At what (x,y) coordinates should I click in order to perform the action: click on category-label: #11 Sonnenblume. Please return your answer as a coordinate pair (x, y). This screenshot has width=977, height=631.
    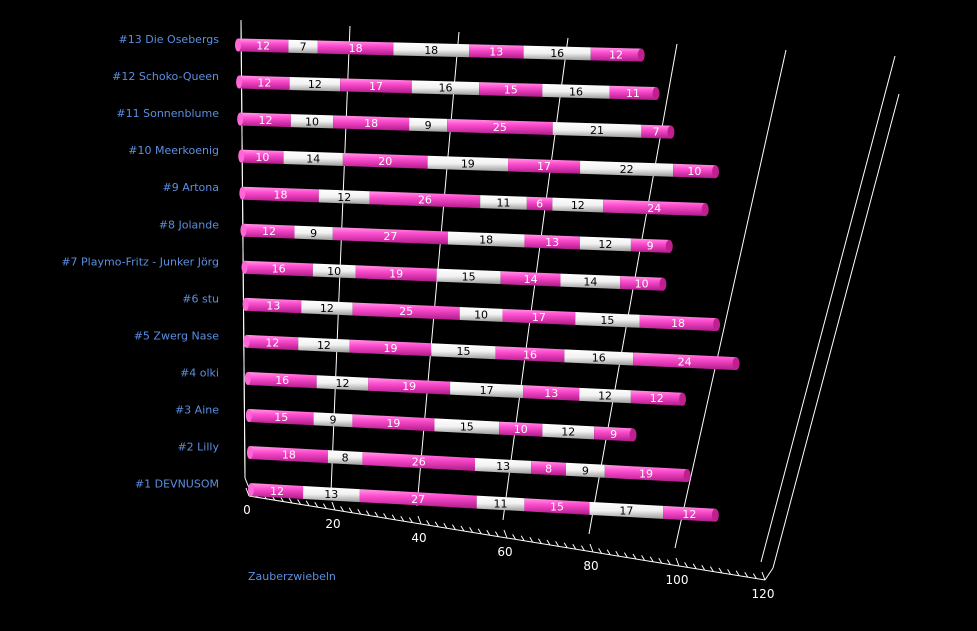
    Looking at the image, I should click on (167, 113).